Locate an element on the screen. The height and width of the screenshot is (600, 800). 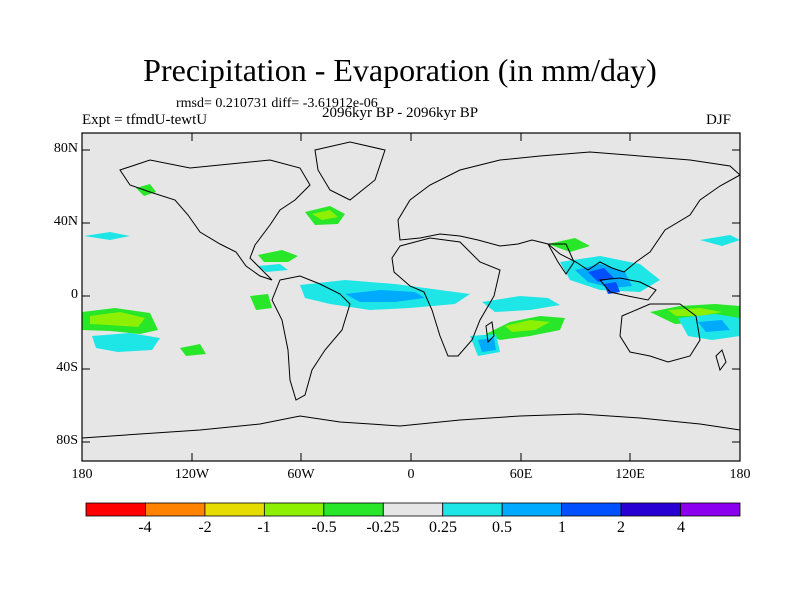
x-tick-label-60e: 60E is located at coordinates (521, 474).